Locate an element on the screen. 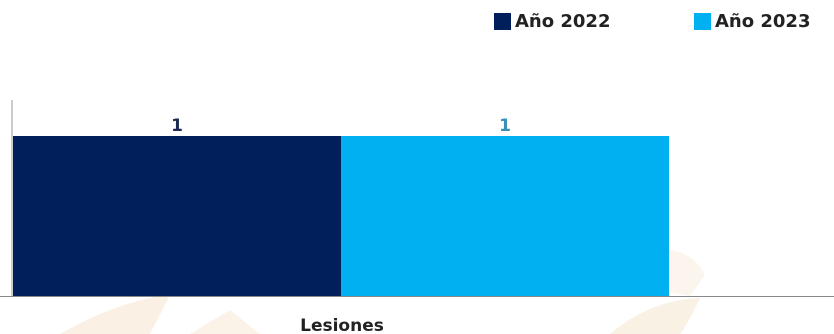  legend-item-2023: Año 2023 is located at coordinates (752, 21).